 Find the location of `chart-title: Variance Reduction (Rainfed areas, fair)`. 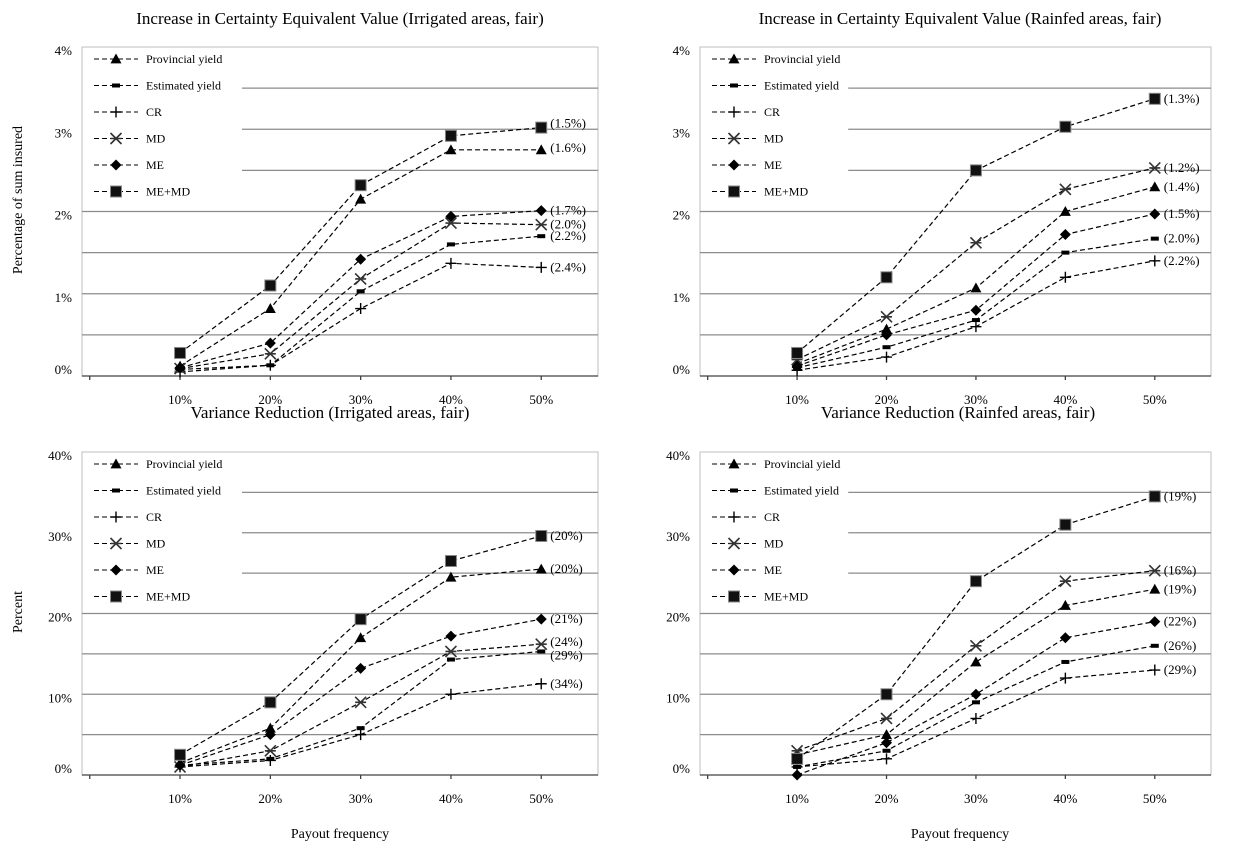

chart-title: Variance Reduction (Rainfed areas, fair) is located at coordinates (958, 412).